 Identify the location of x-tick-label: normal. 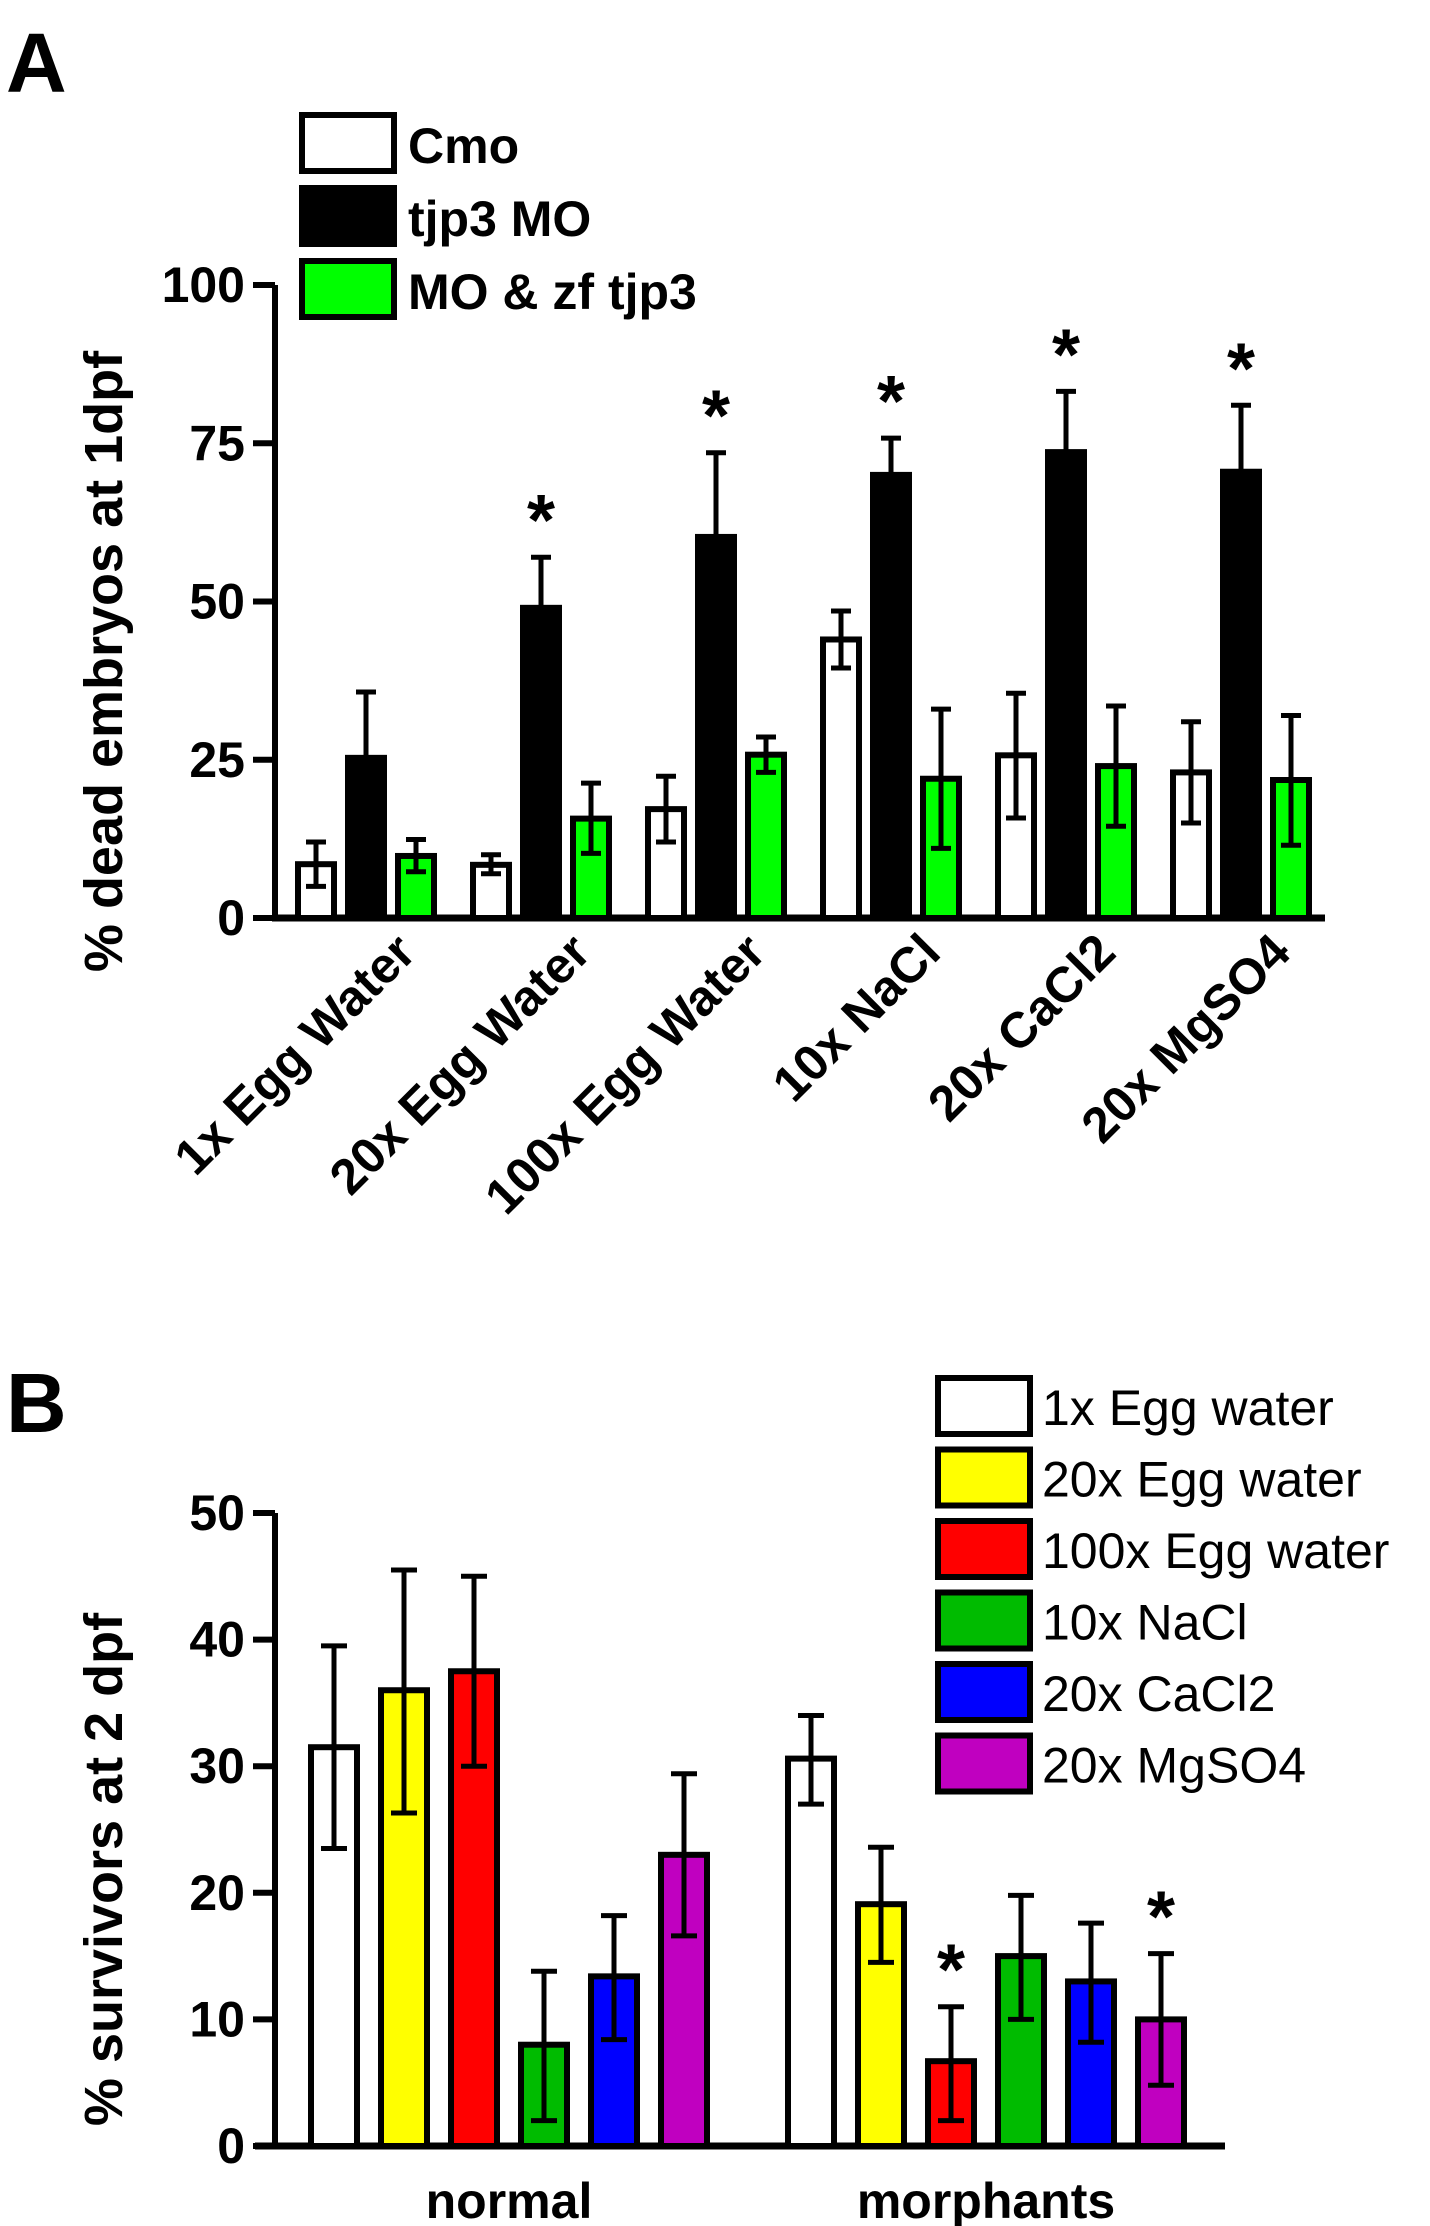
(509, 2199).